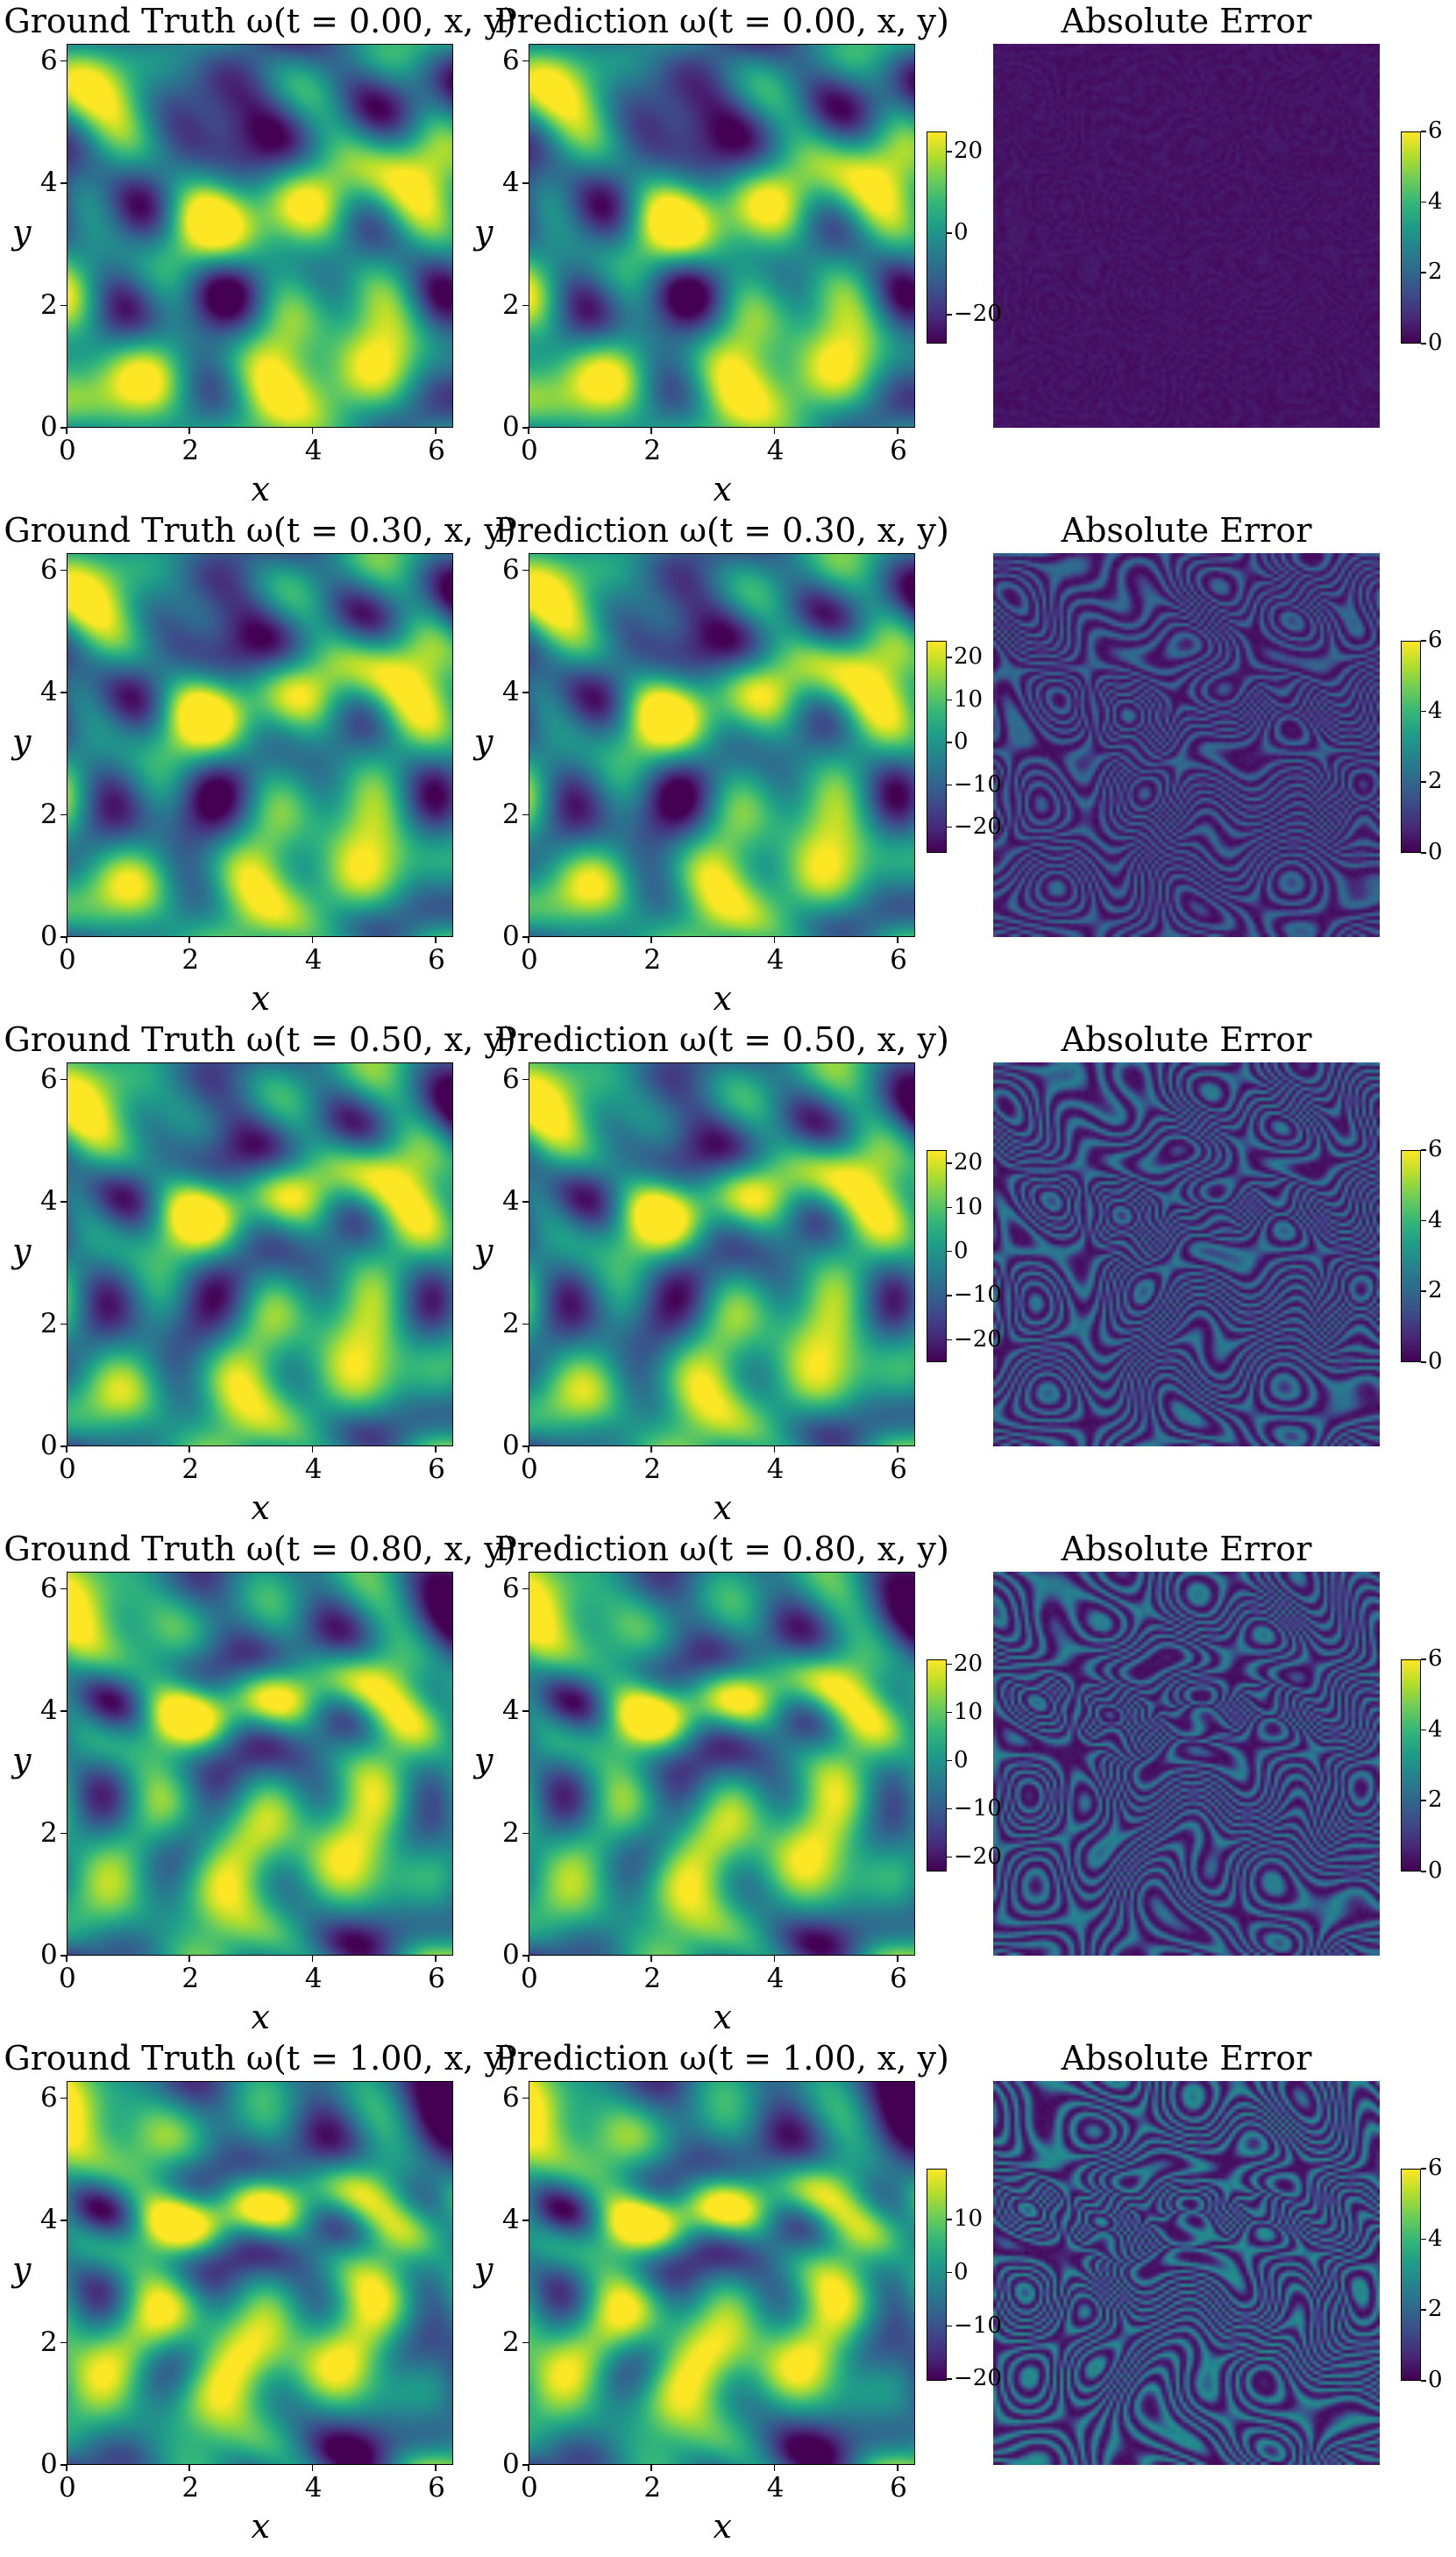 The image size is (1456, 2557). Describe the element at coordinates (978, 1295) in the screenshot. I see `colorbar-tick-label: −10` at that location.